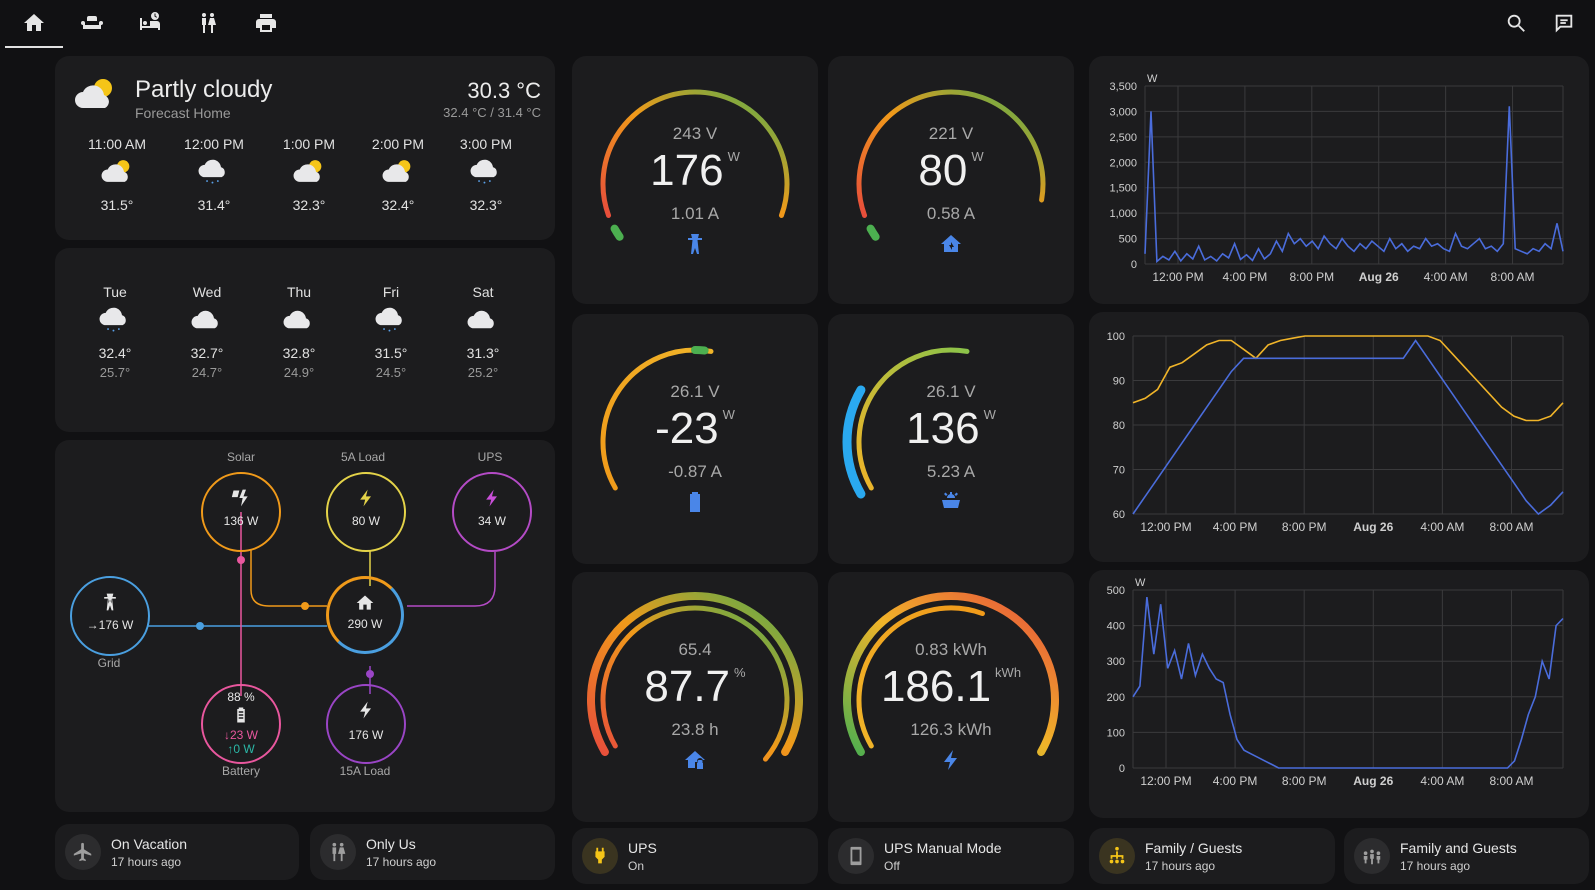  What do you see at coordinates (150, 23) in the screenshot?
I see `tab-bedroom` at bounding box center [150, 23].